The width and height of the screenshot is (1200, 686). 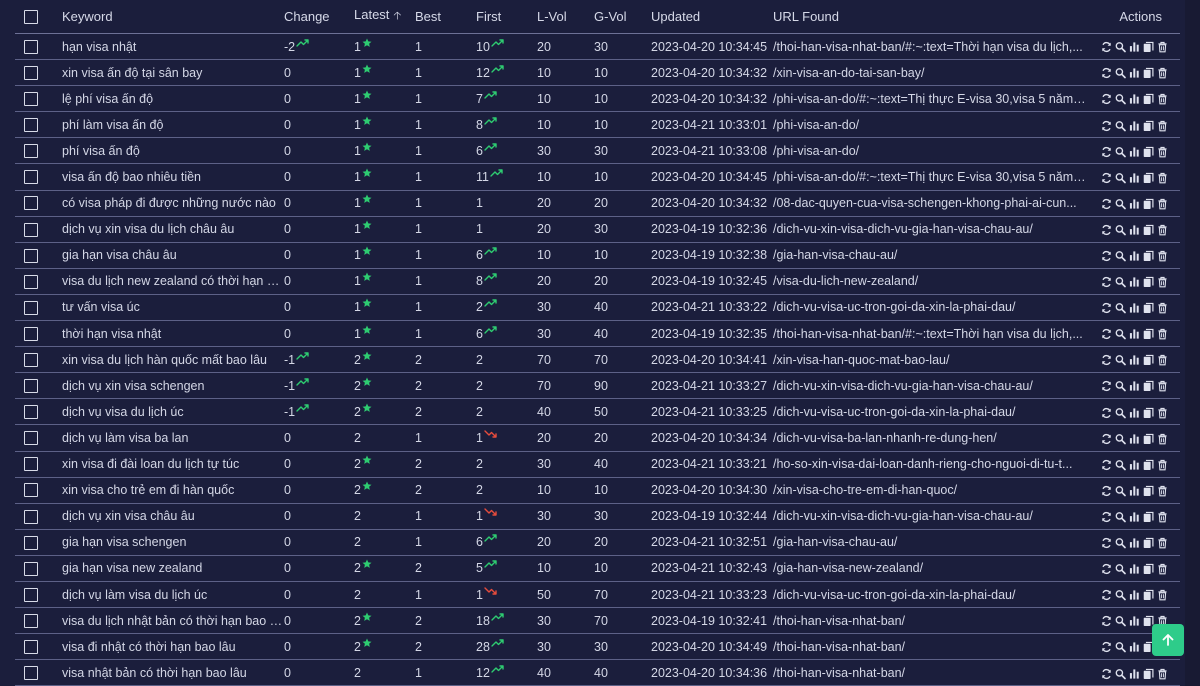 I want to click on keyword-cell: có visa pháp đi được những nước nào, so click(x=173, y=203).